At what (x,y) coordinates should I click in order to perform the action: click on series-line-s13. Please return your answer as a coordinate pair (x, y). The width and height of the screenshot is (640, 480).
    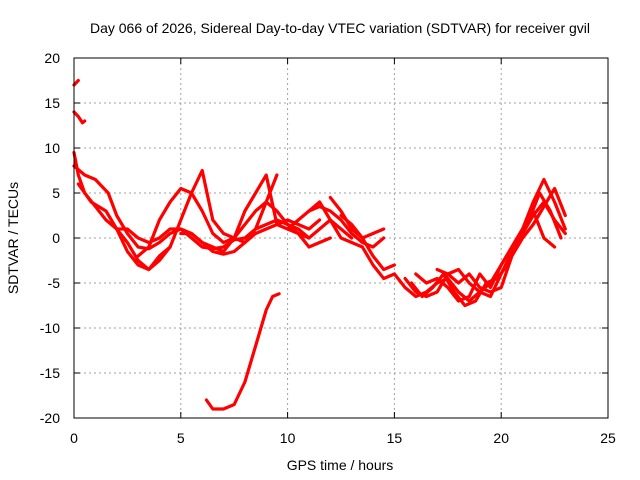
    Looking at the image, I should click on (367, 242).